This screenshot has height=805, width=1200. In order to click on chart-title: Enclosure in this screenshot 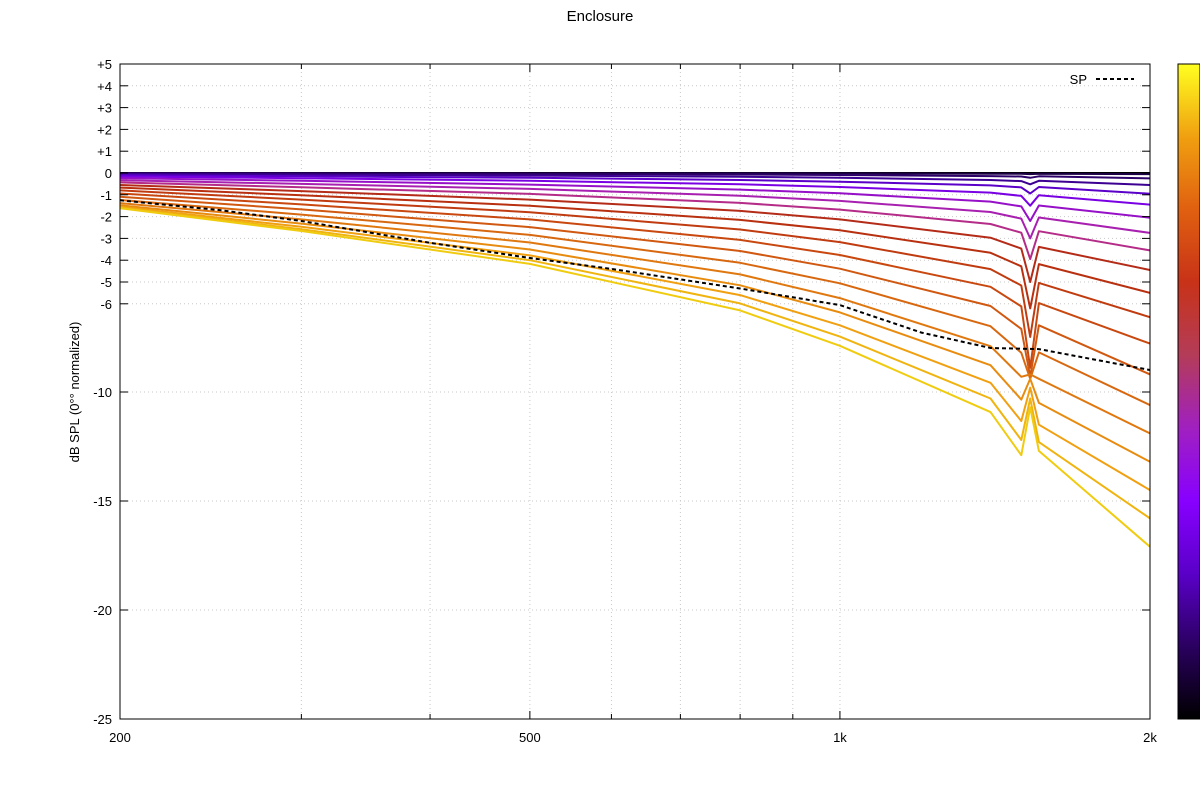, I will do `click(600, 16)`.